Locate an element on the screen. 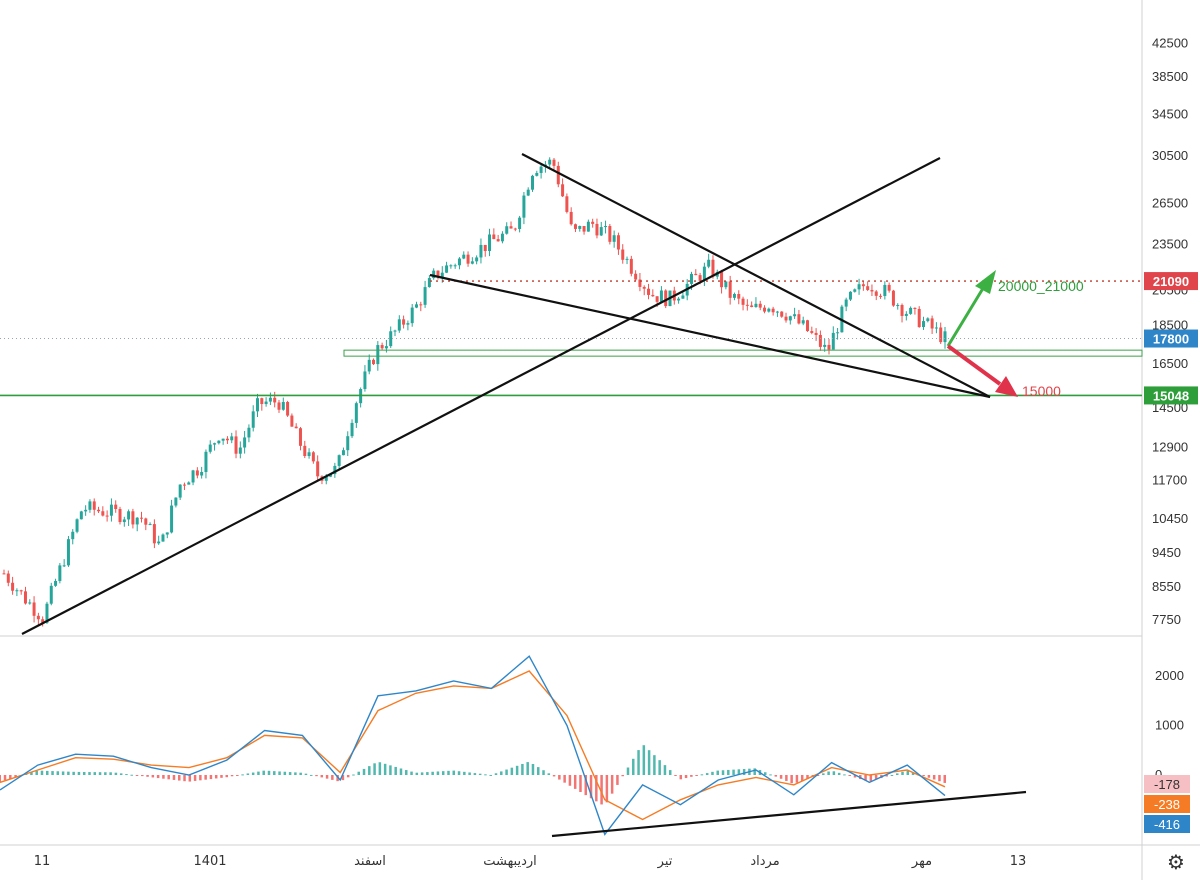 The image size is (1200, 880). labels: 21090 17800 15048 -178 -238 -416 is located at coordinates (1171, 552).